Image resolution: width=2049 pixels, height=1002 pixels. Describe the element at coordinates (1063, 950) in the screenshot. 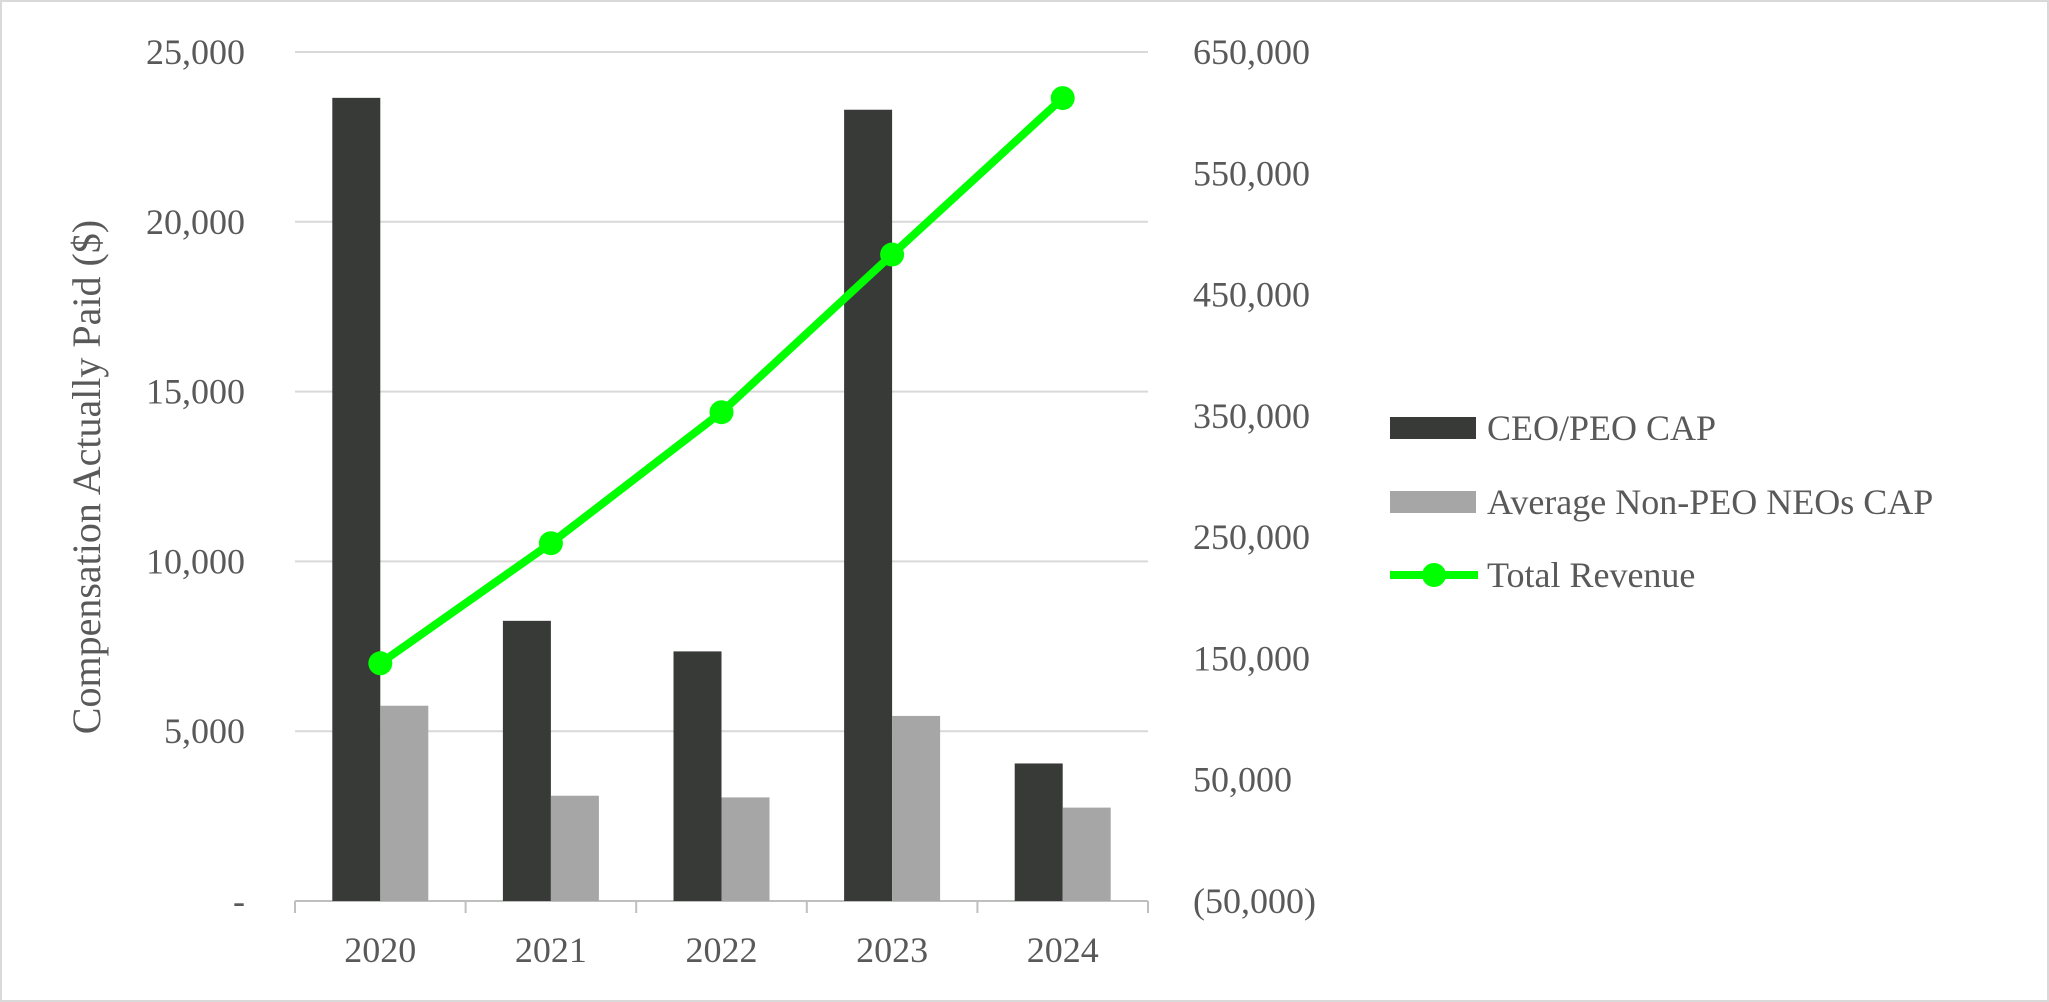

I see `x-tick-label: 2024` at that location.